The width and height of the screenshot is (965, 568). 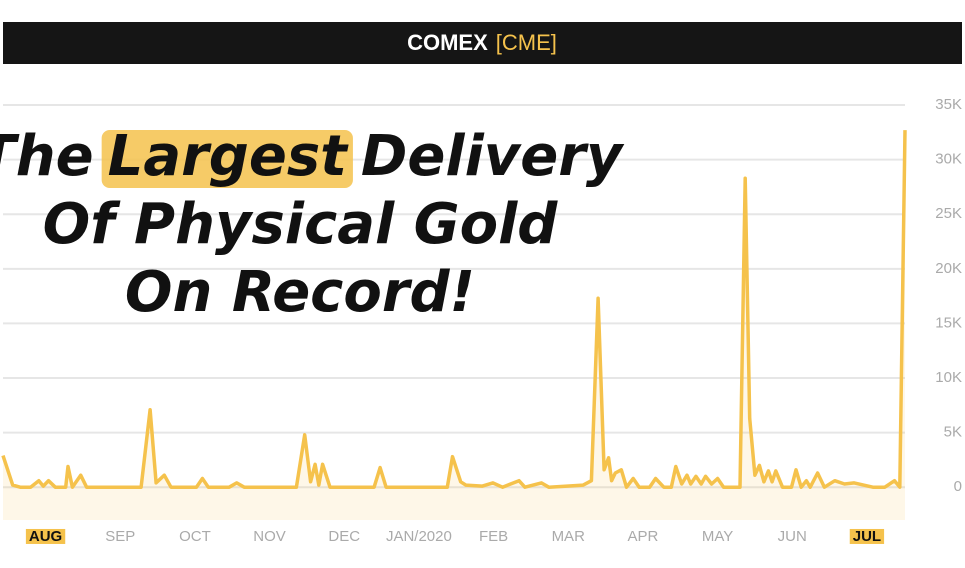 I want to click on header: COMEX [CME], so click(x=482, y=42).